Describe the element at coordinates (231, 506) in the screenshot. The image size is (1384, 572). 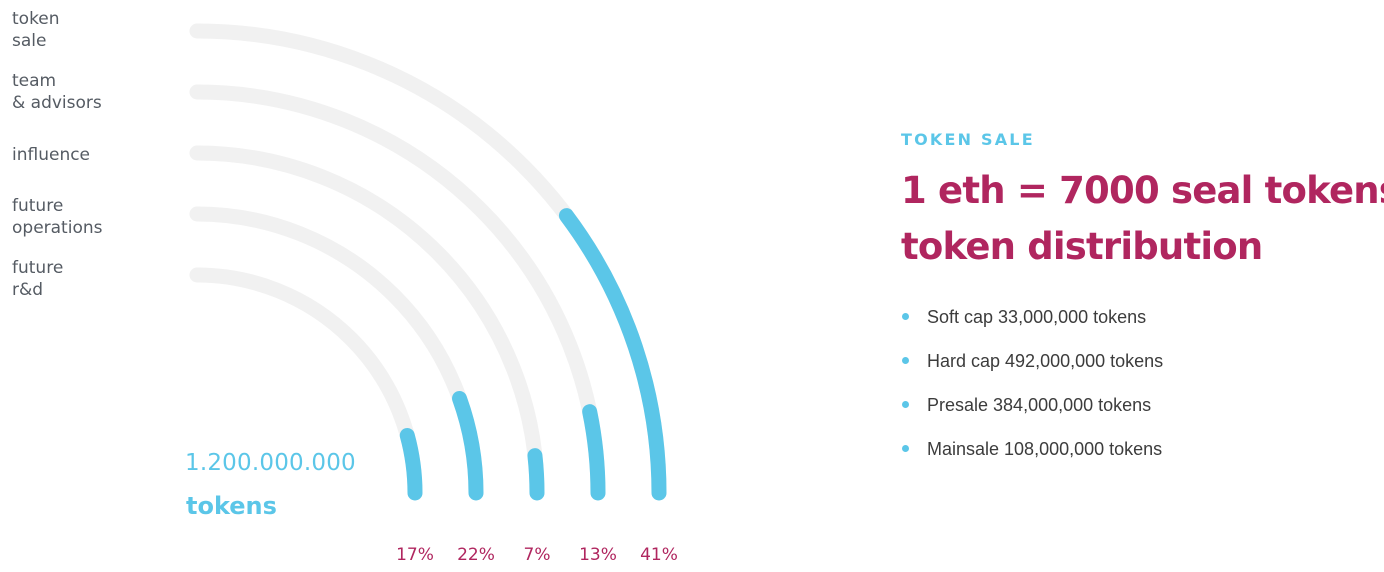
I see `total-supply-unit: tokens` at that location.